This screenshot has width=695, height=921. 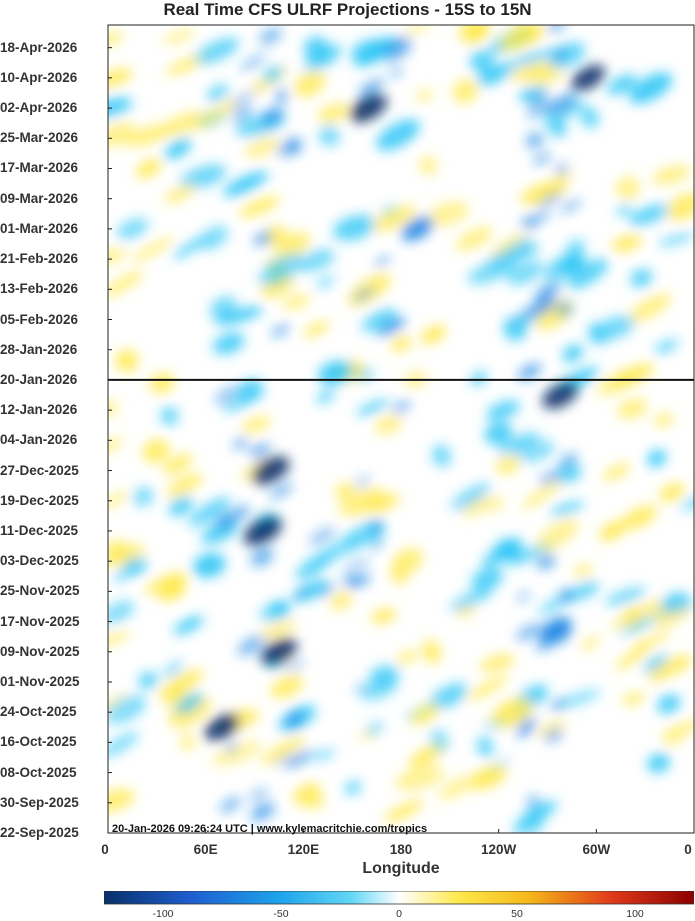 What do you see at coordinates (281, 914) in the screenshot?
I see `colorbar-tick-label: -50` at bounding box center [281, 914].